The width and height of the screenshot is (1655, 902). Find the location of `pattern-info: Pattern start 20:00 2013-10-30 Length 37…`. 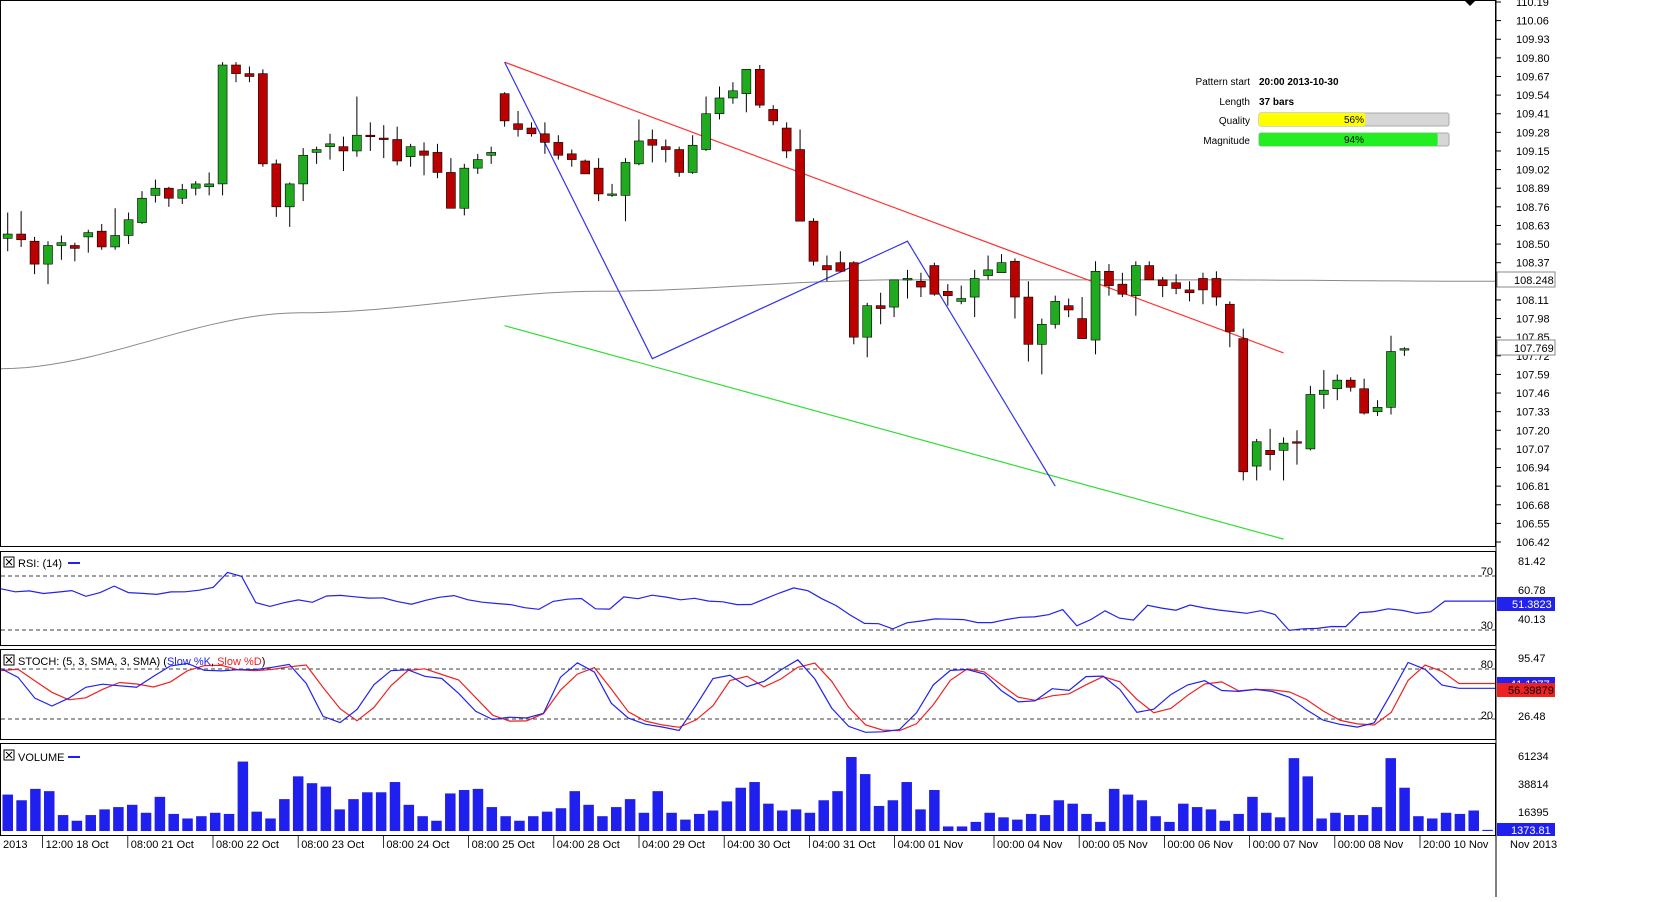

pattern-info: Pattern start 20:00 2013-10-30 Length 37… is located at coordinates (1323, 112).